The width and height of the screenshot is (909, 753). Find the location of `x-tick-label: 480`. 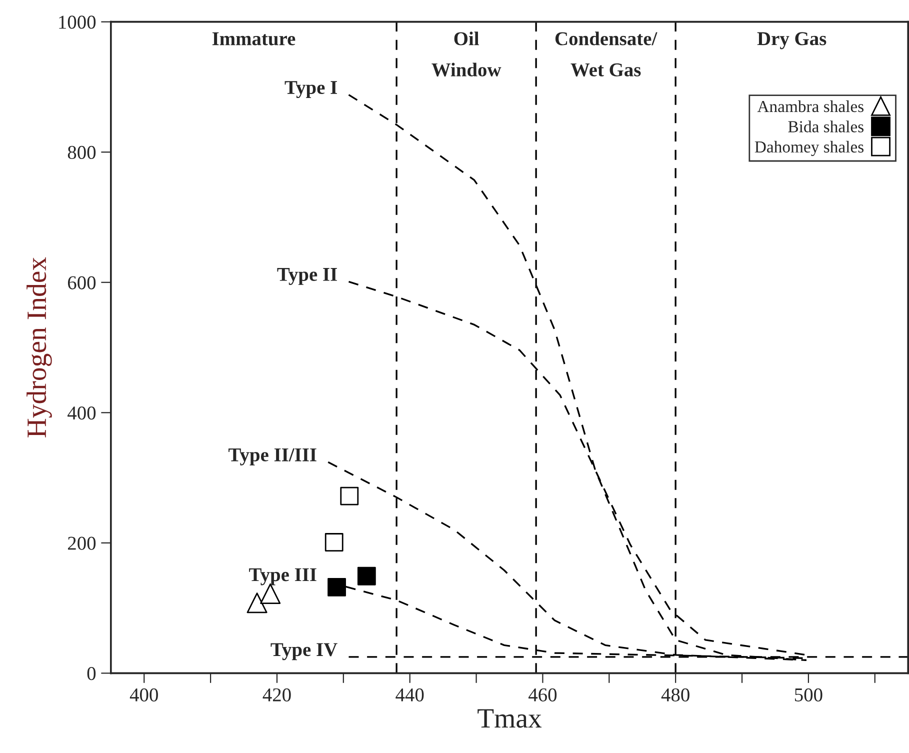

x-tick-label: 480 is located at coordinates (675, 695).